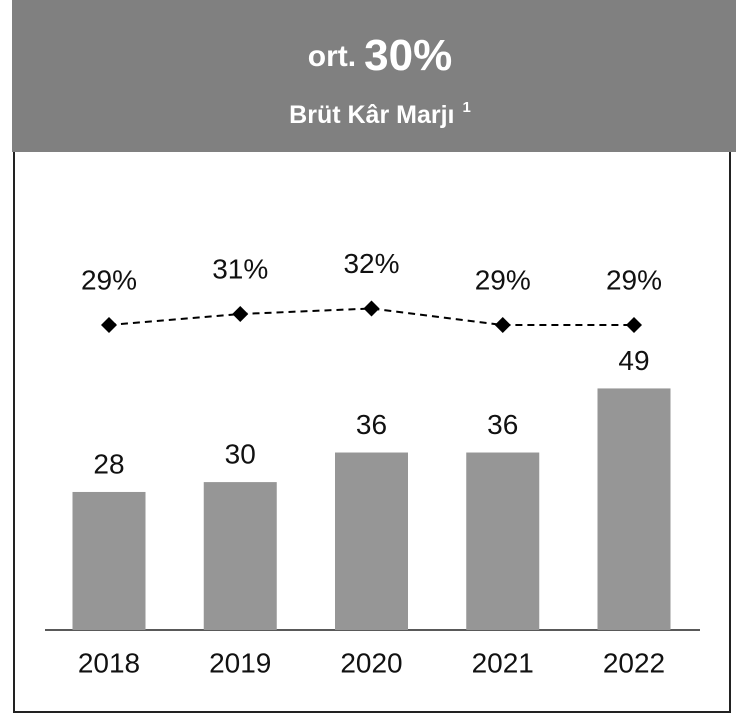 This screenshot has width=736, height=715. I want to click on x-tick-label: 2020, so click(371, 662).